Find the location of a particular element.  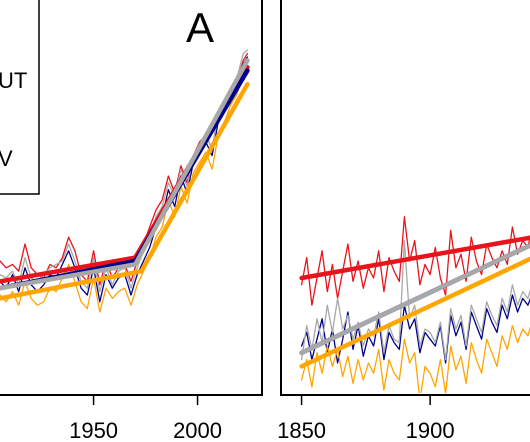

legend-entry-1: UT is located at coordinates (13, 80).